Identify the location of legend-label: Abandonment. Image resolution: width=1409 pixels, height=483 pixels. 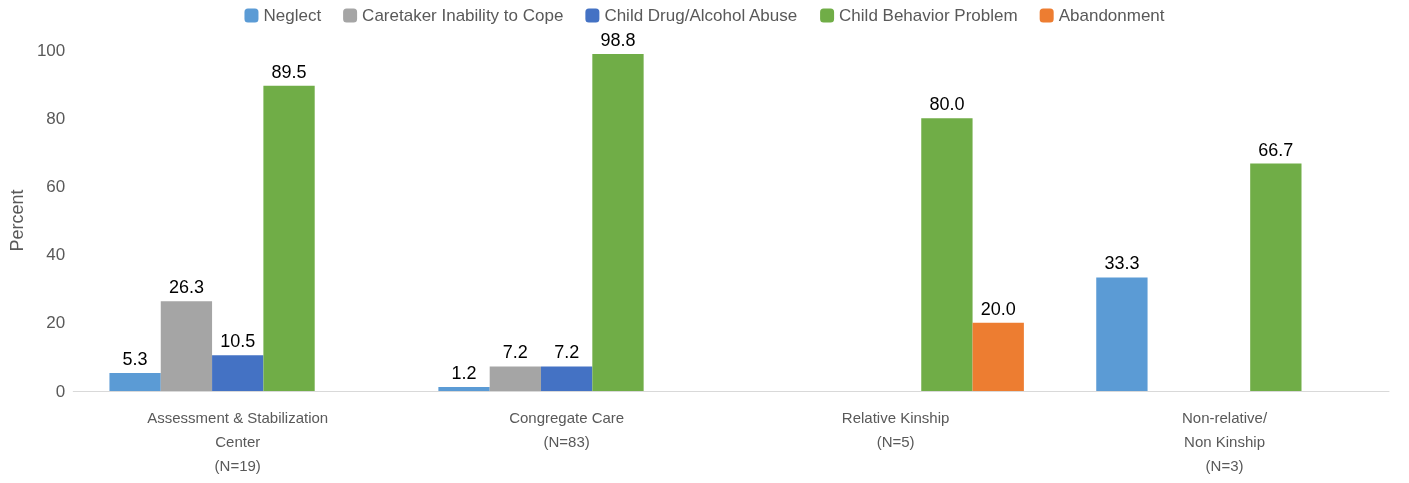
(1111, 15).